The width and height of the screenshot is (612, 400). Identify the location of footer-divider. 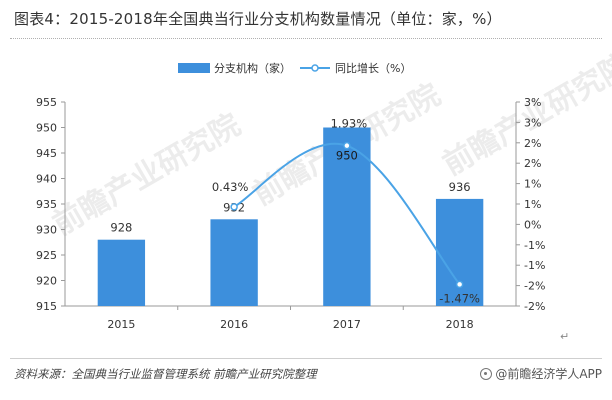
(306, 358).